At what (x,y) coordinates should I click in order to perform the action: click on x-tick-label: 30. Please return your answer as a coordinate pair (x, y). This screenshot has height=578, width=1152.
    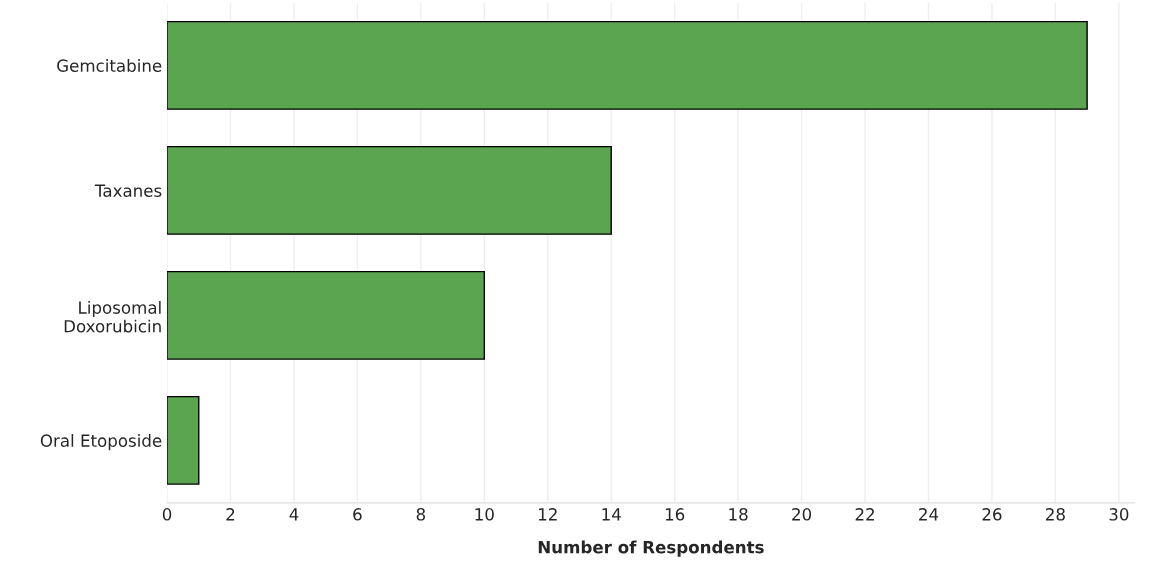
    Looking at the image, I should click on (1119, 514).